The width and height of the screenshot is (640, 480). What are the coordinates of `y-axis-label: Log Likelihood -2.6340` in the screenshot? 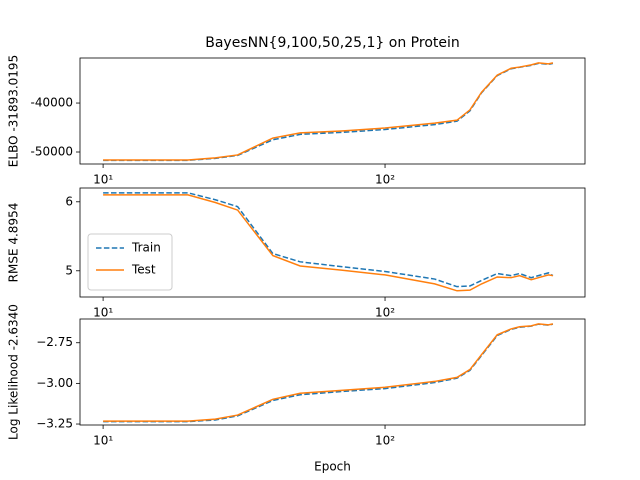 It's located at (14, 372).